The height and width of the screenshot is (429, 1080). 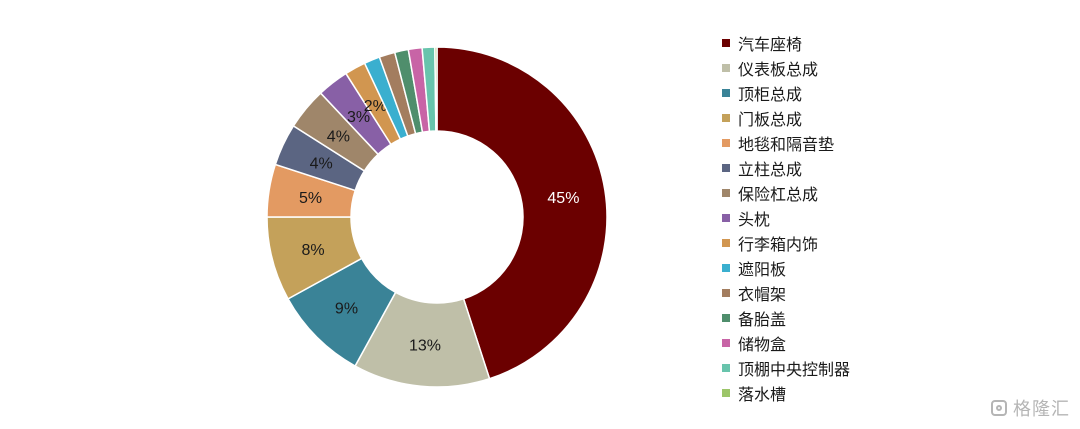 I want to click on legend-item-1: 汽车座椅, so click(x=786, y=42).